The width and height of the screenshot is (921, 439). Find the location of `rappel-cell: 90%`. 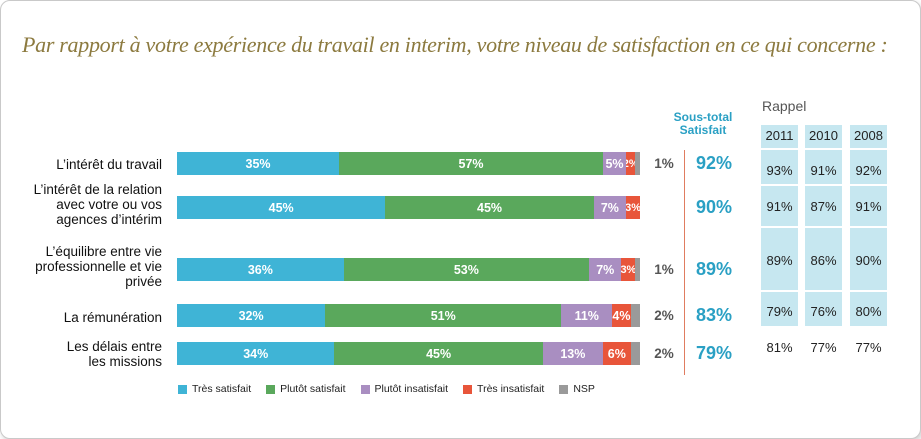

rappel-cell: 90% is located at coordinates (868, 260).